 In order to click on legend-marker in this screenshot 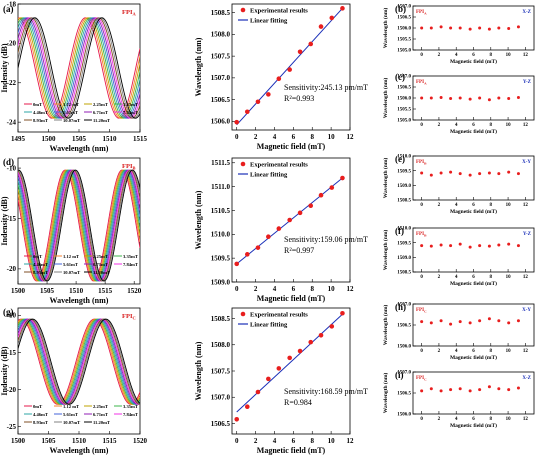, I will do `click(243, 314)`.